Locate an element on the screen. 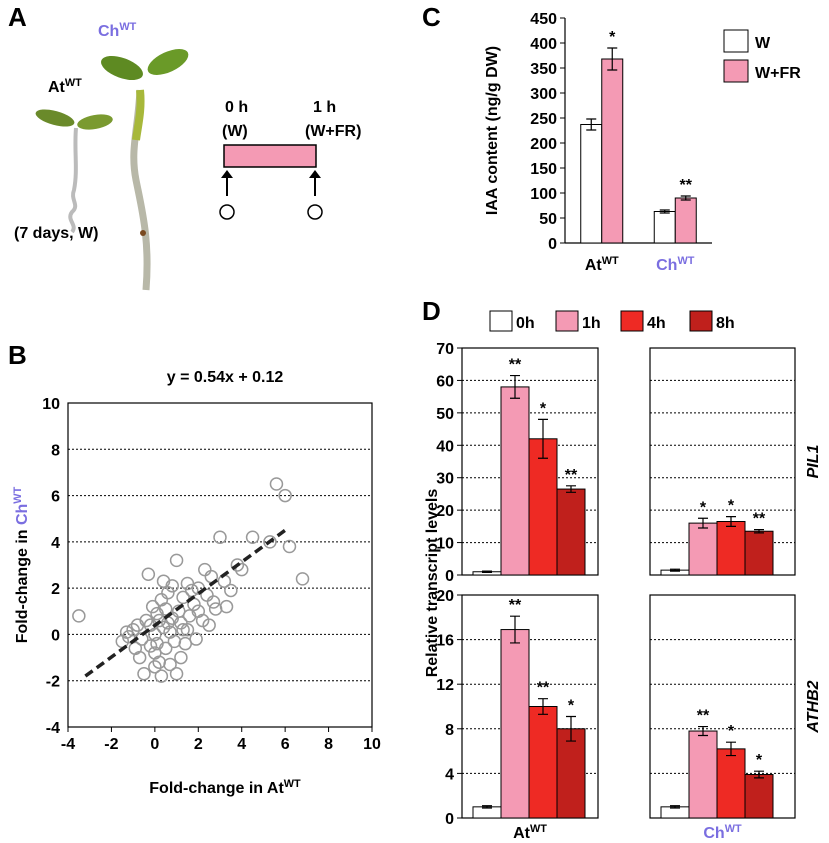  gene-label: ATHB2 is located at coordinates (813, 706).